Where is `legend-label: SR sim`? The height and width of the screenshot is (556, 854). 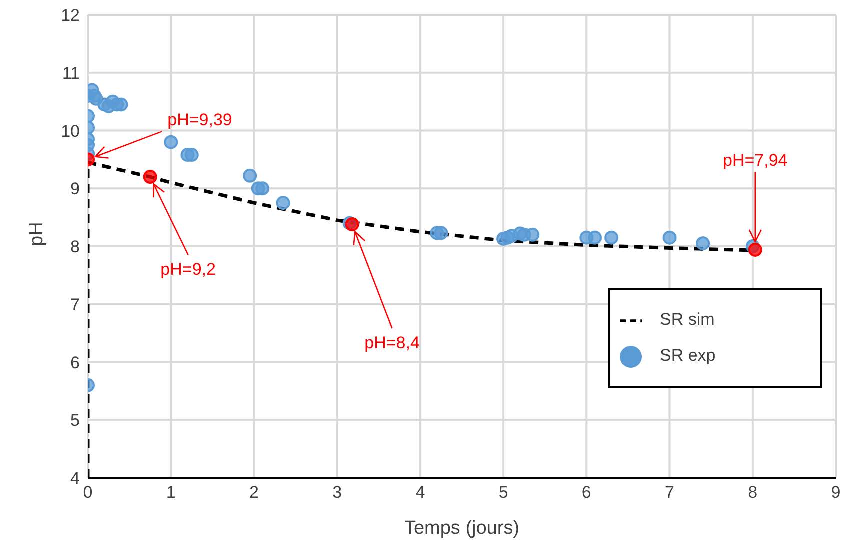 legend-label: SR sim is located at coordinates (687, 319).